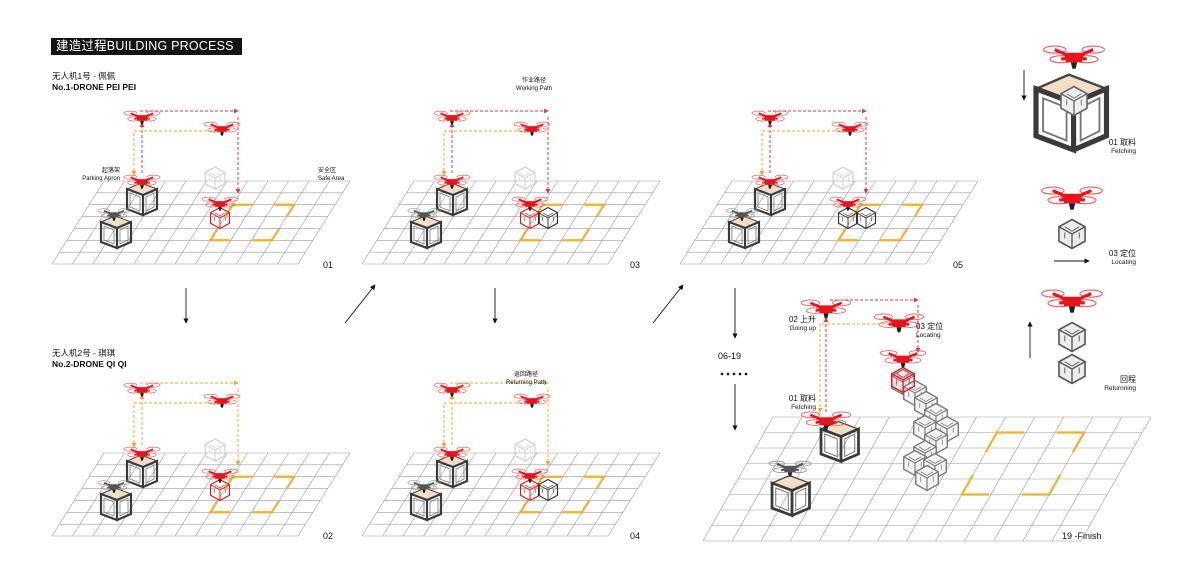 This screenshot has width=1188, height=573. I want to click on panel-05-path-return, so click(802, 153).